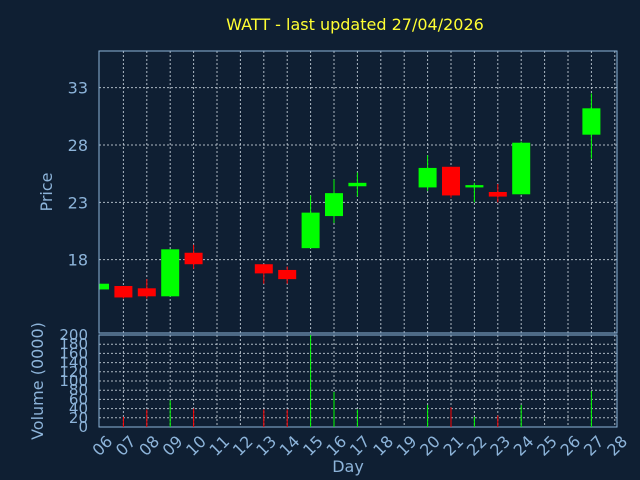  Describe the element at coordinates (73, 372) in the screenshot. I see `volume-tick-label: 120` at that location.